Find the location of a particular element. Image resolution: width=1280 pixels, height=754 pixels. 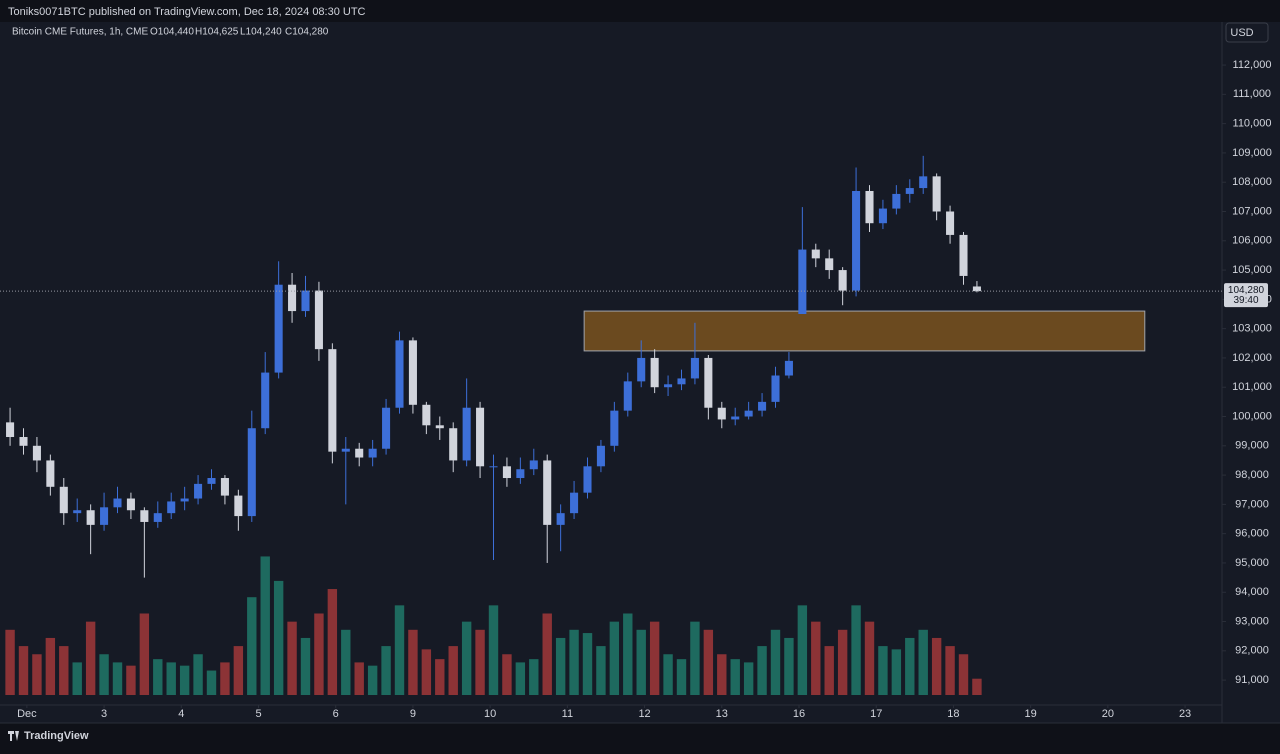

y-tick-label: 102,000 is located at coordinates (1252, 358).